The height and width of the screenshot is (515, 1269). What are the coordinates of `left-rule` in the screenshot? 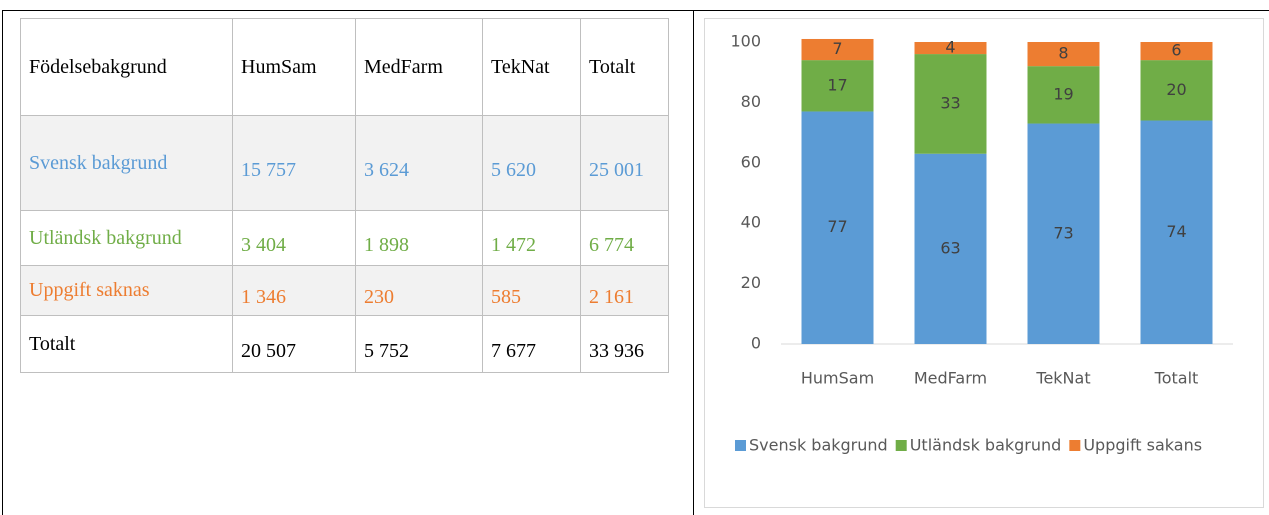 It's located at (2, 262).